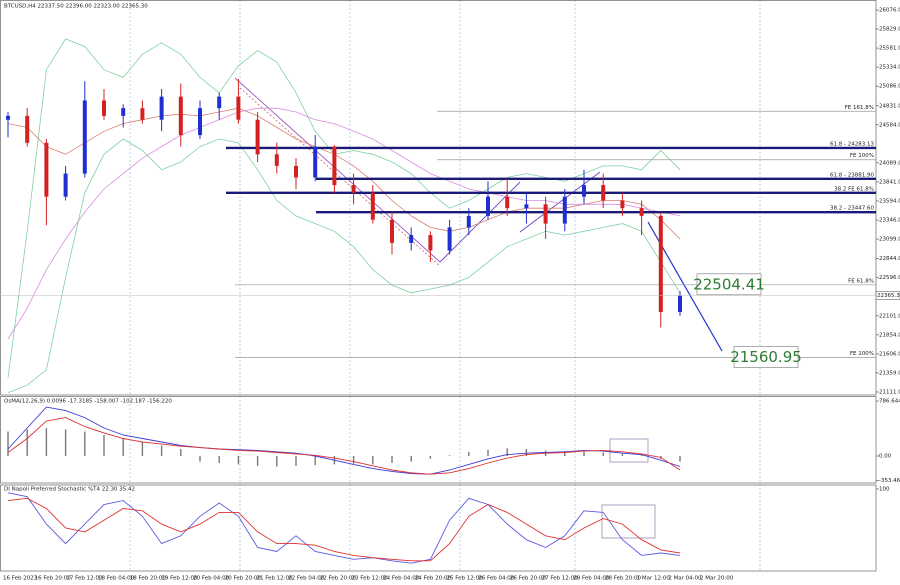 The width and height of the screenshot is (900, 585). I want to click on x-tick-label: 28 Feb 20:00, so click(623, 579).